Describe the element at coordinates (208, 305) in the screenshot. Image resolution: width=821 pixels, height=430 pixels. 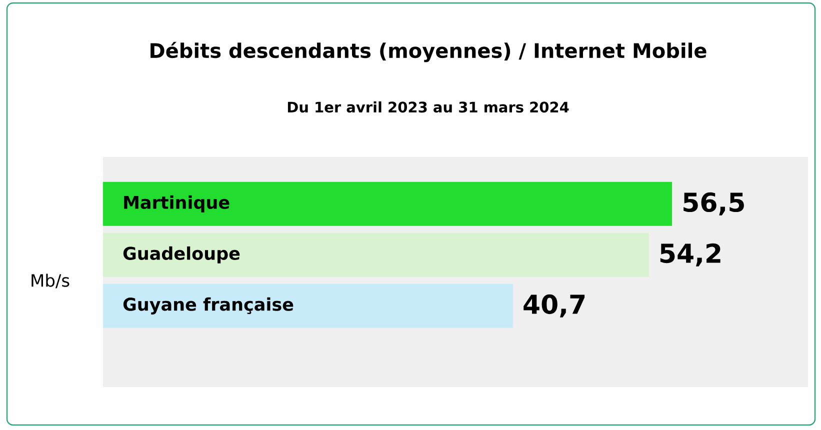
I see `y-tick-label: Guyane française` at that location.